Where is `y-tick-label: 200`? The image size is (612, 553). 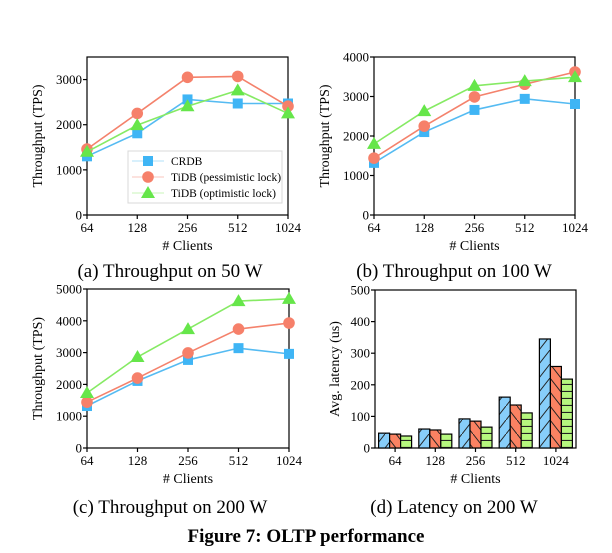
y-tick-label: 200 is located at coordinates (361, 384).